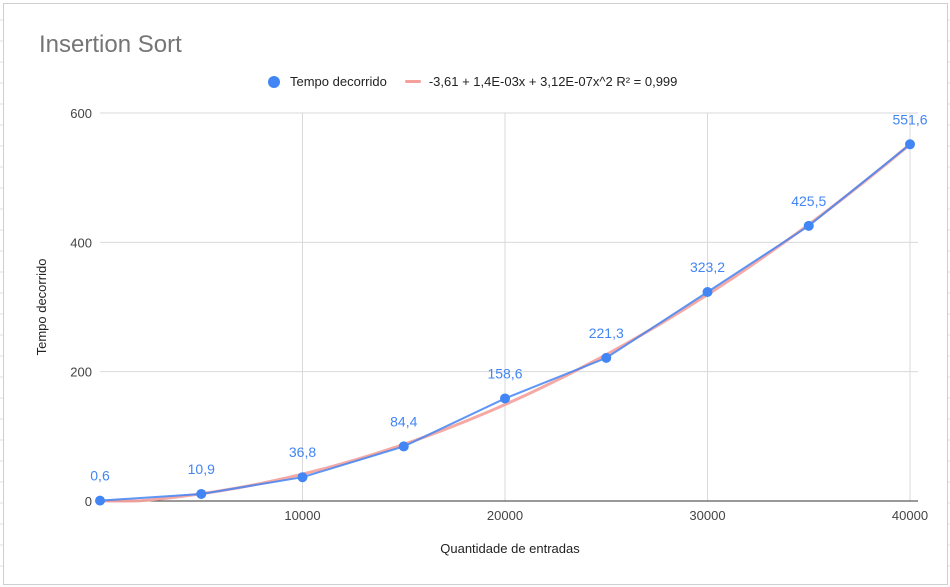  I want to click on x-tick-label: 10000, so click(302, 515).